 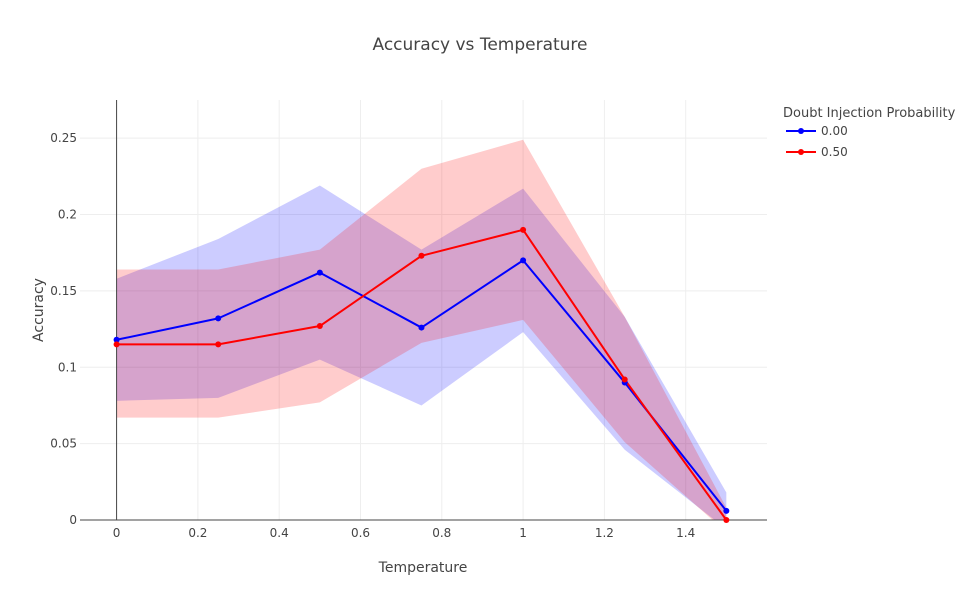 What do you see at coordinates (39, 310) in the screenshot?
I see `y-axis-title: Accuracy` at bounding box center [39, 310].